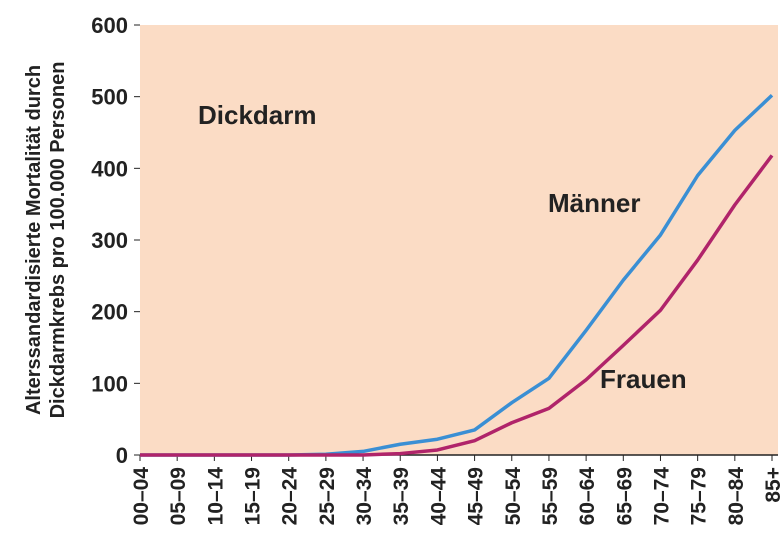 The height and width of the screenshot is (547, 784). Describe the element at coordinates (58, 240) in the screenshot. I see `y-axis-label: Dickdarmkrebs pro 100.000 Personen` at that location.